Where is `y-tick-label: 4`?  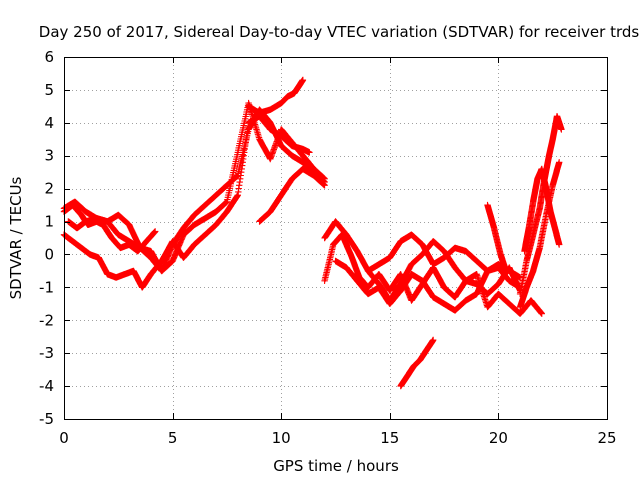
y-tick-label: 4 is located at coordinates (49, 123).